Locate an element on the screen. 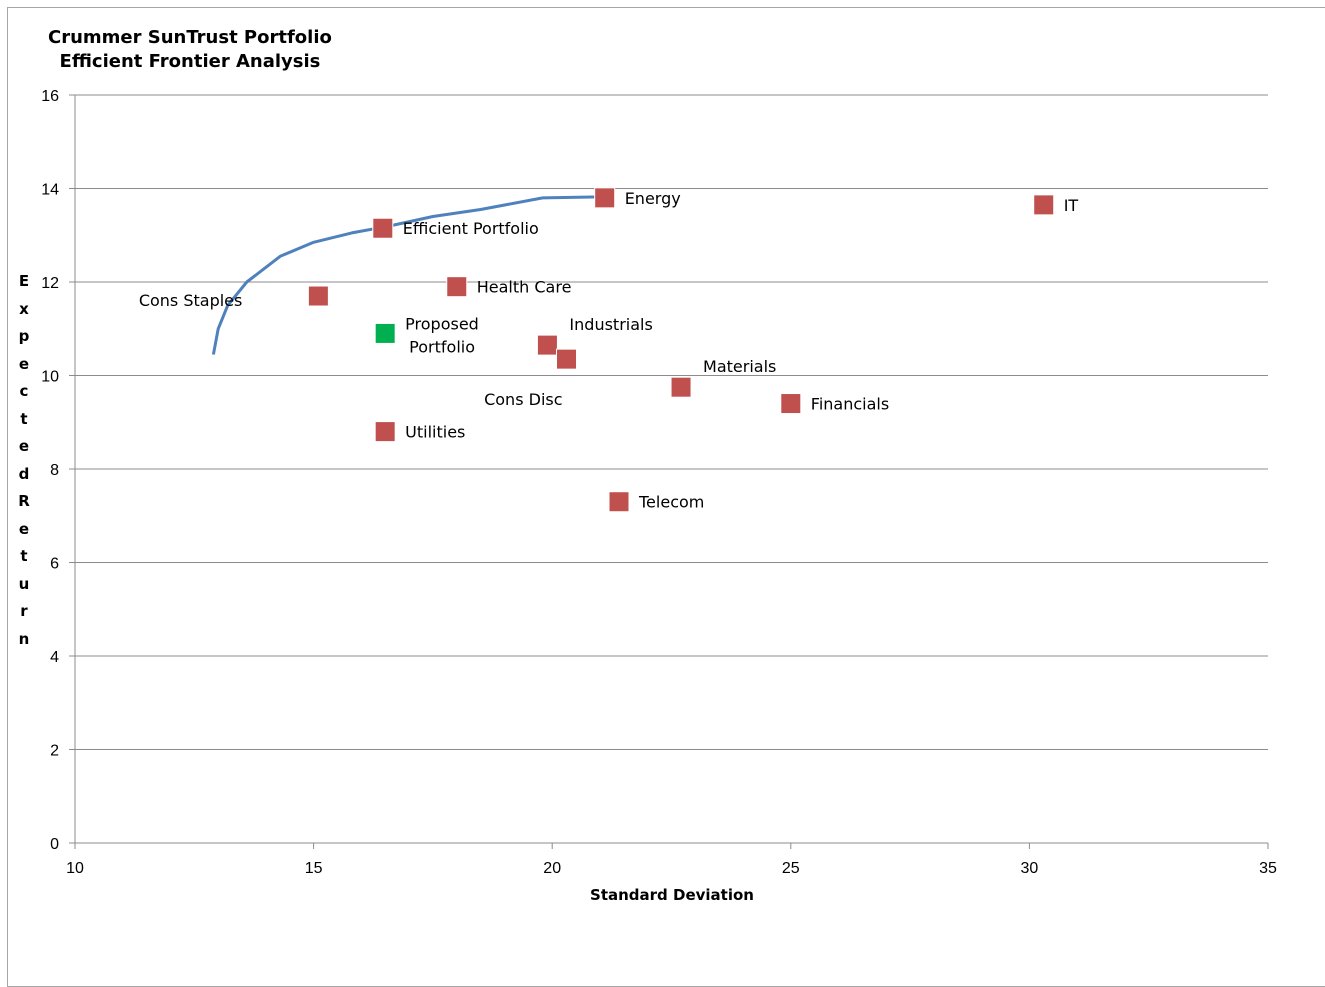  x-axis-label: Standard Deviation is located at coordinates (672, 895).